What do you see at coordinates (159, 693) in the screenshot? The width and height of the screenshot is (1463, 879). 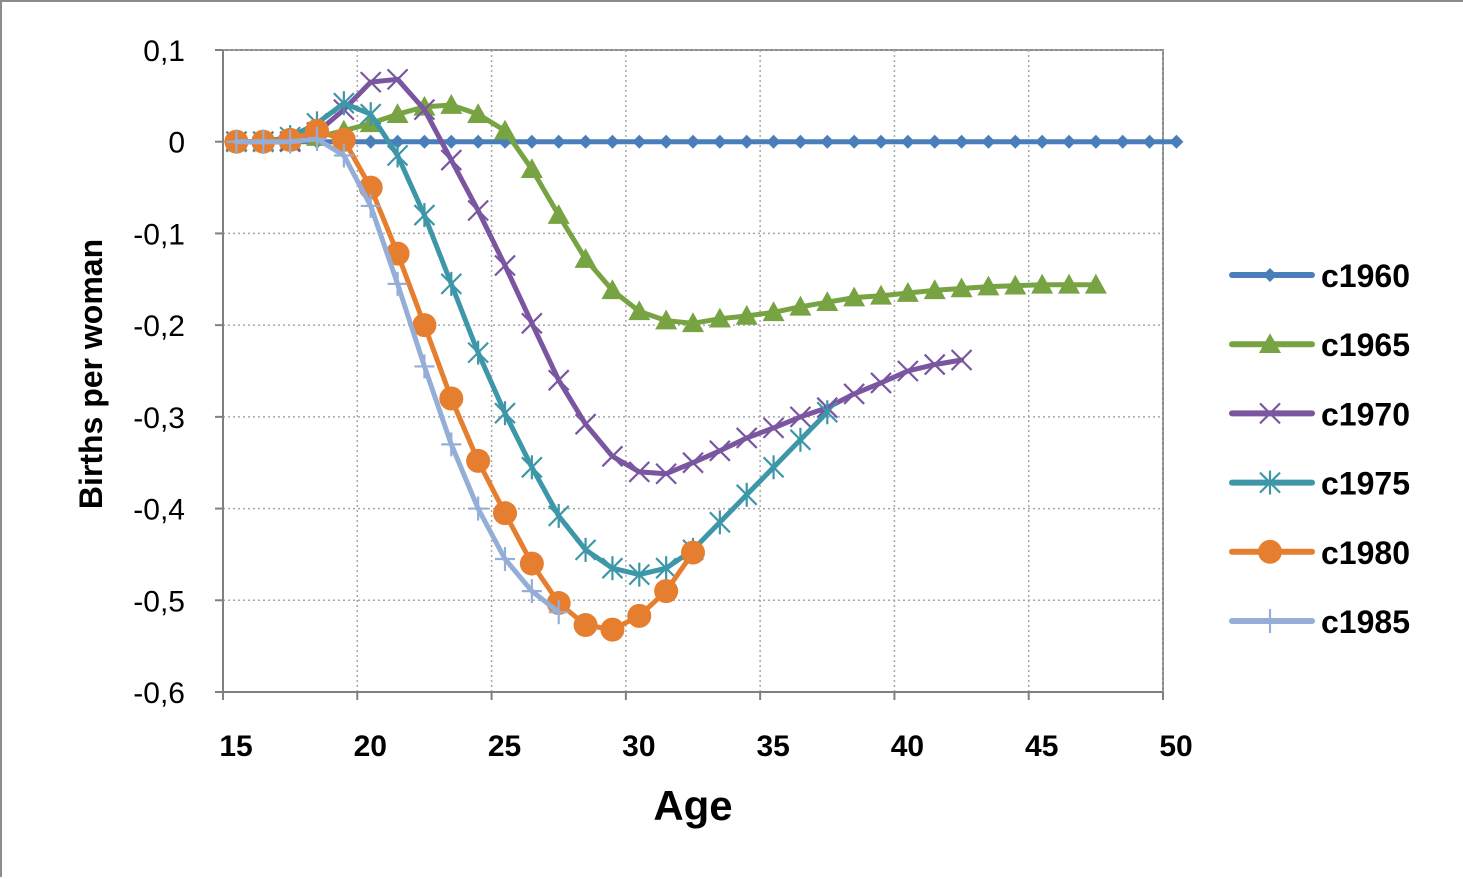 I see `y-tick-label: -0,6` at bounding box center [159, 693].